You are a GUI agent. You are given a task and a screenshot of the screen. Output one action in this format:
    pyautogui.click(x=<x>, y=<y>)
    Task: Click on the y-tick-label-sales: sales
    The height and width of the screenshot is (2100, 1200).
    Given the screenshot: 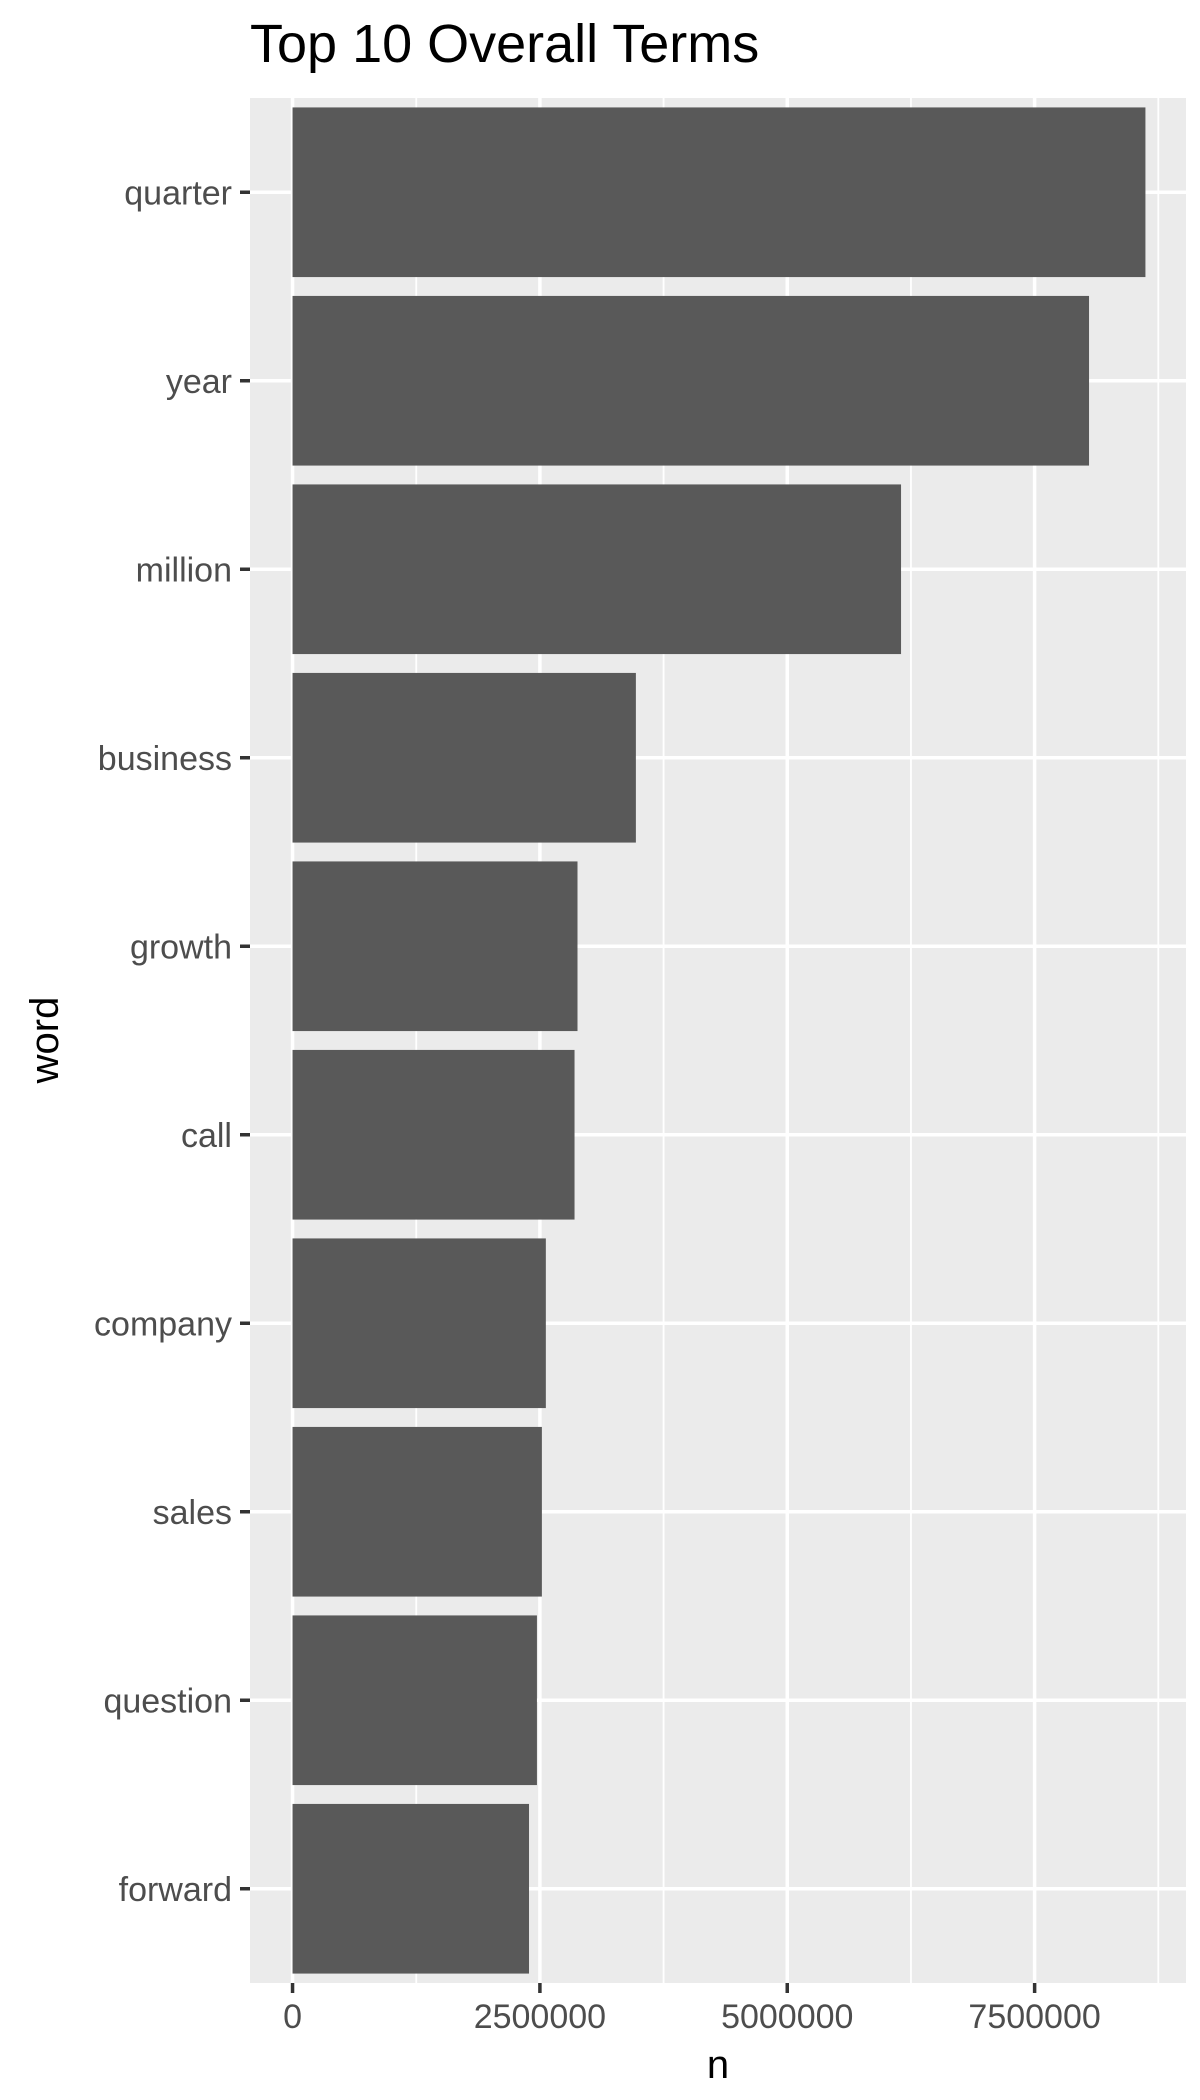 What is the action you would take?
    pyautogui.click(x=192, y=1513)
    